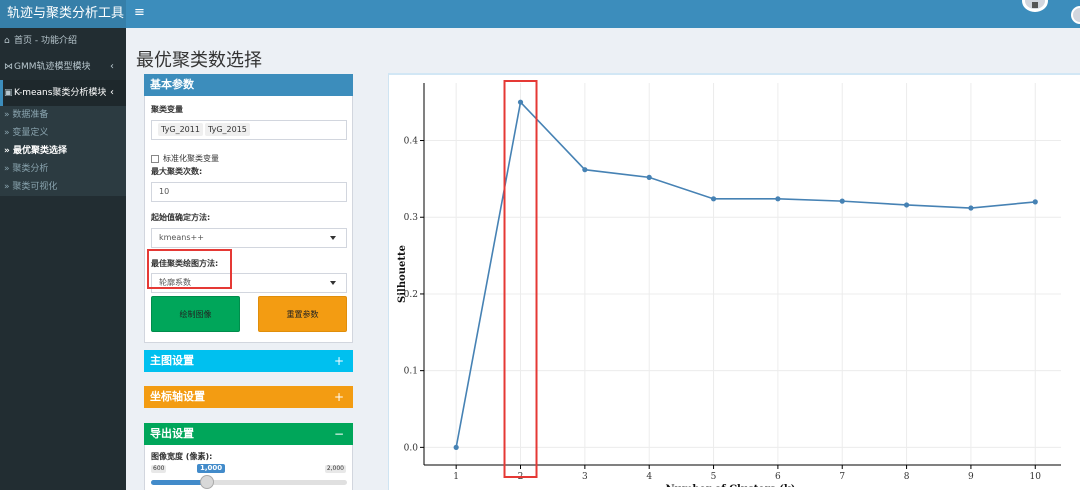  I want to click on plot-method-label: 最佳聚类绘图方法:, so click(185, 263).